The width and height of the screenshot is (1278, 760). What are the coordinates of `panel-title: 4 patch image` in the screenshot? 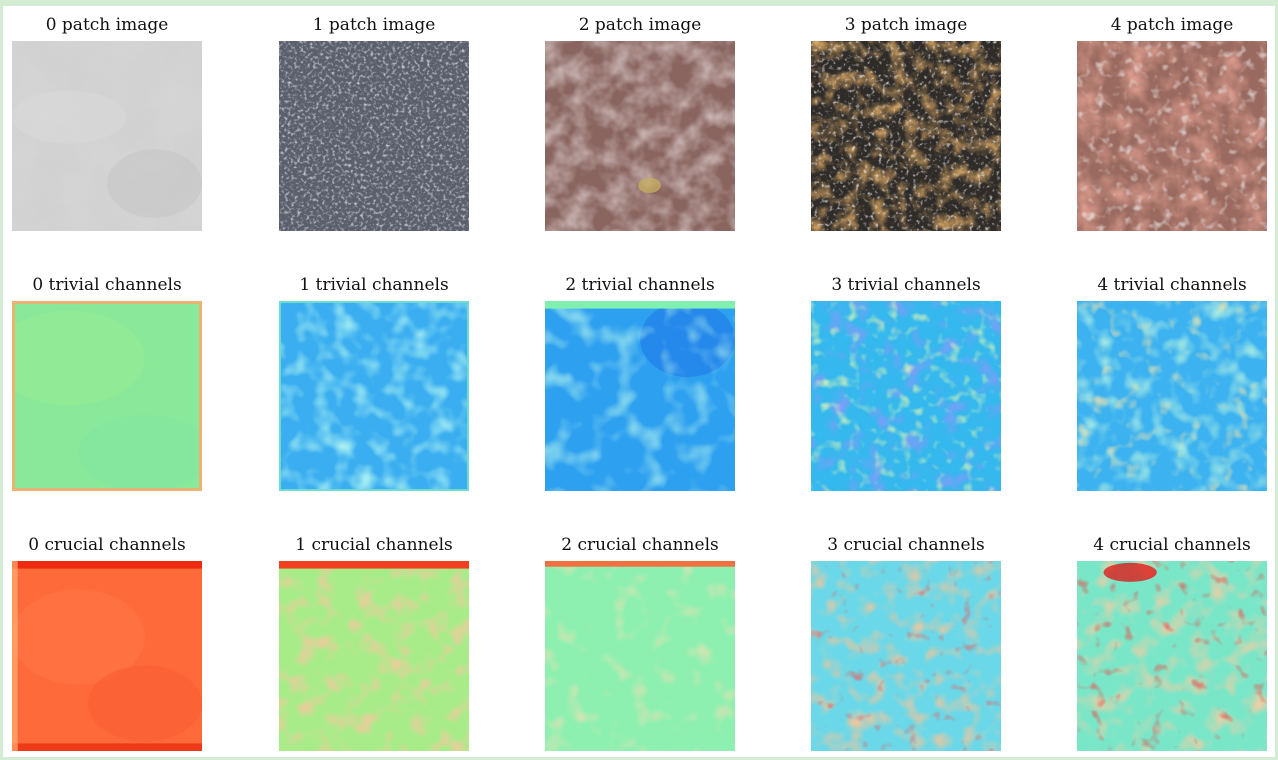 It's located at (1172, 25).